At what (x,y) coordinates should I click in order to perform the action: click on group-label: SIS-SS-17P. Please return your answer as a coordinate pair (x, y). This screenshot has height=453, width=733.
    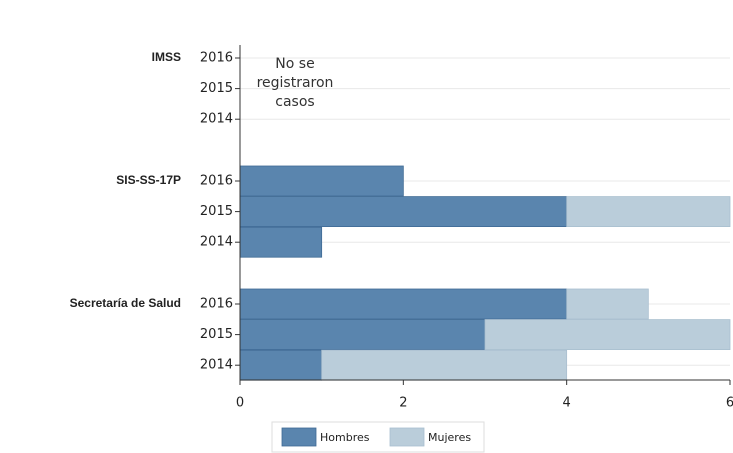
    Looking at the image, I should click on (148, 180).